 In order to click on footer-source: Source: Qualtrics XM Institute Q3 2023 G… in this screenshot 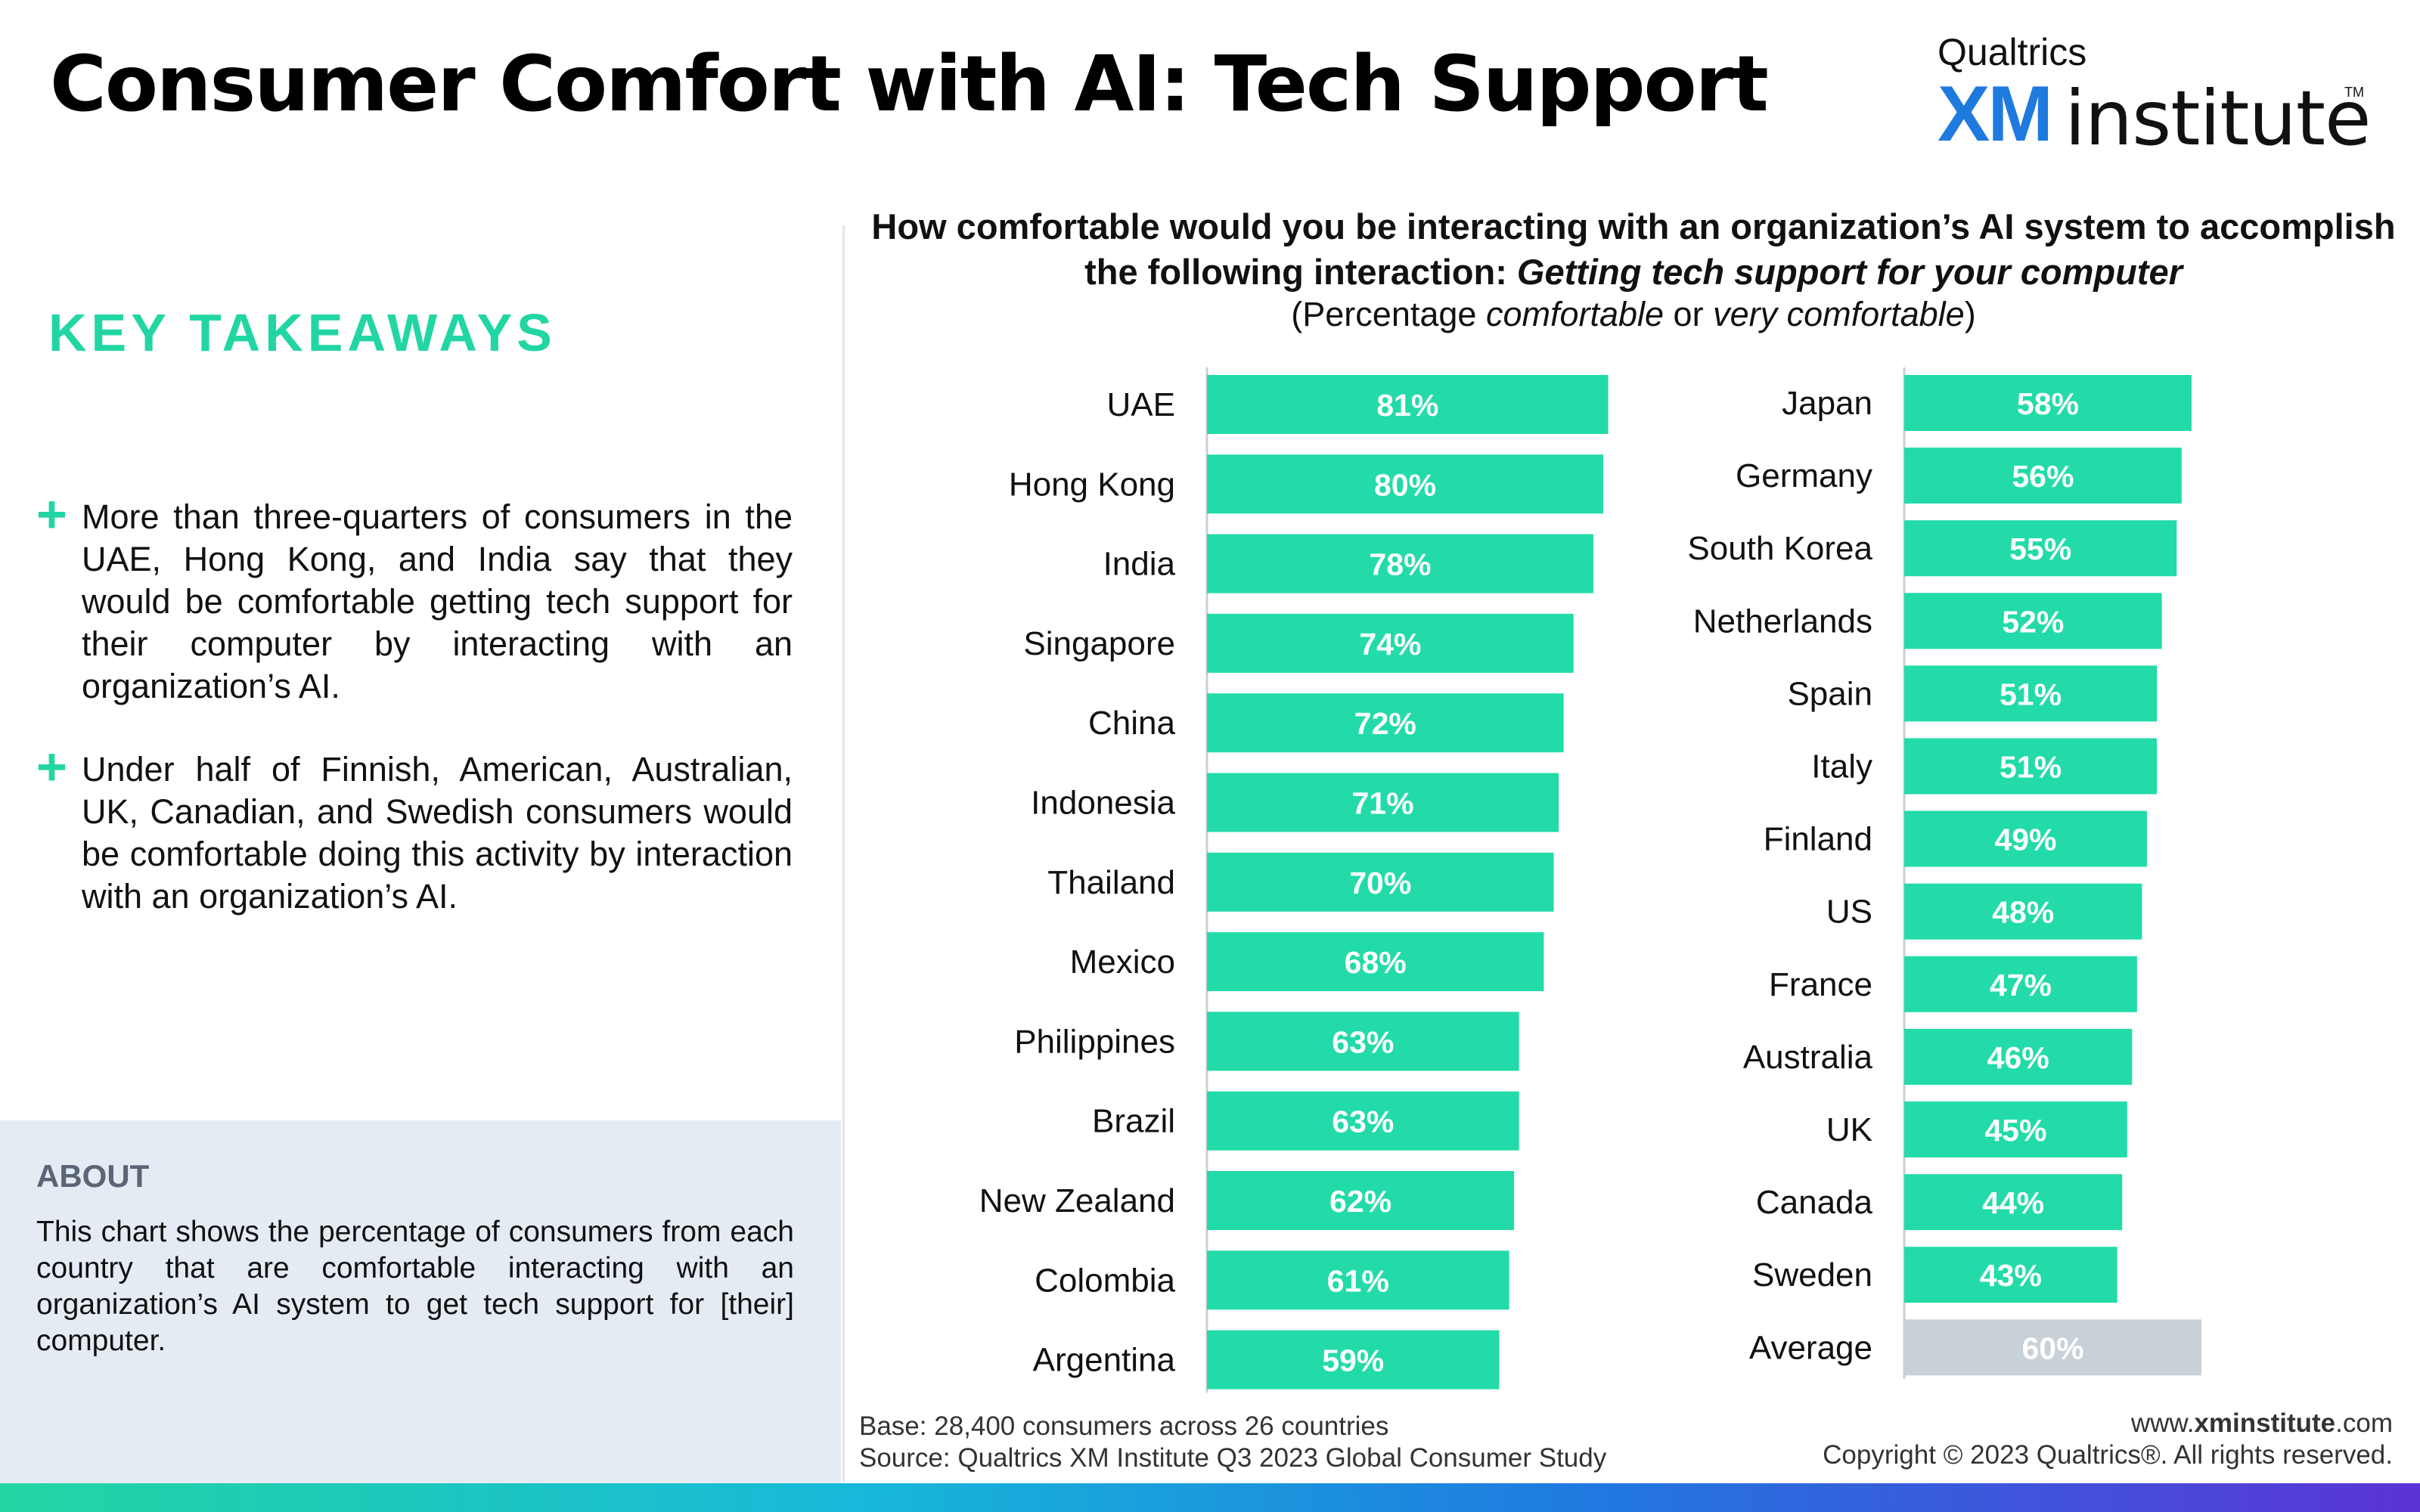, I will do `click(1233, 1458)`.